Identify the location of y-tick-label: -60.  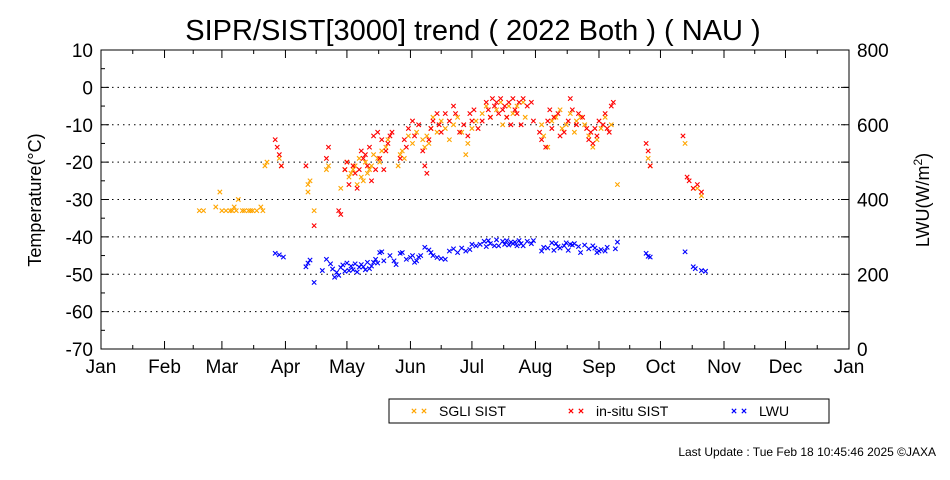
(79, 313).